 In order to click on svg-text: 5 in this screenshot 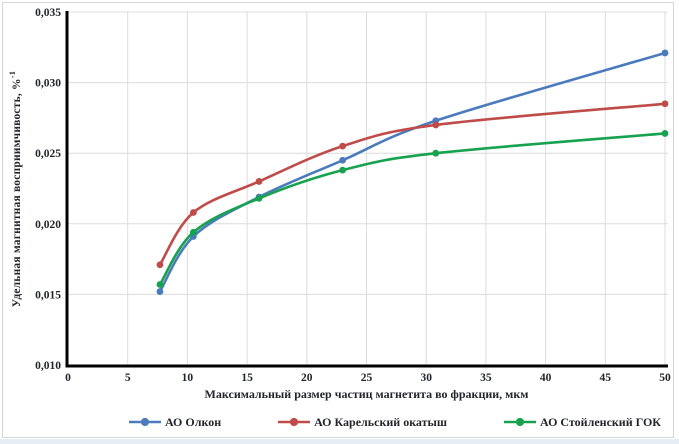, I will do `click(128, 378)`.